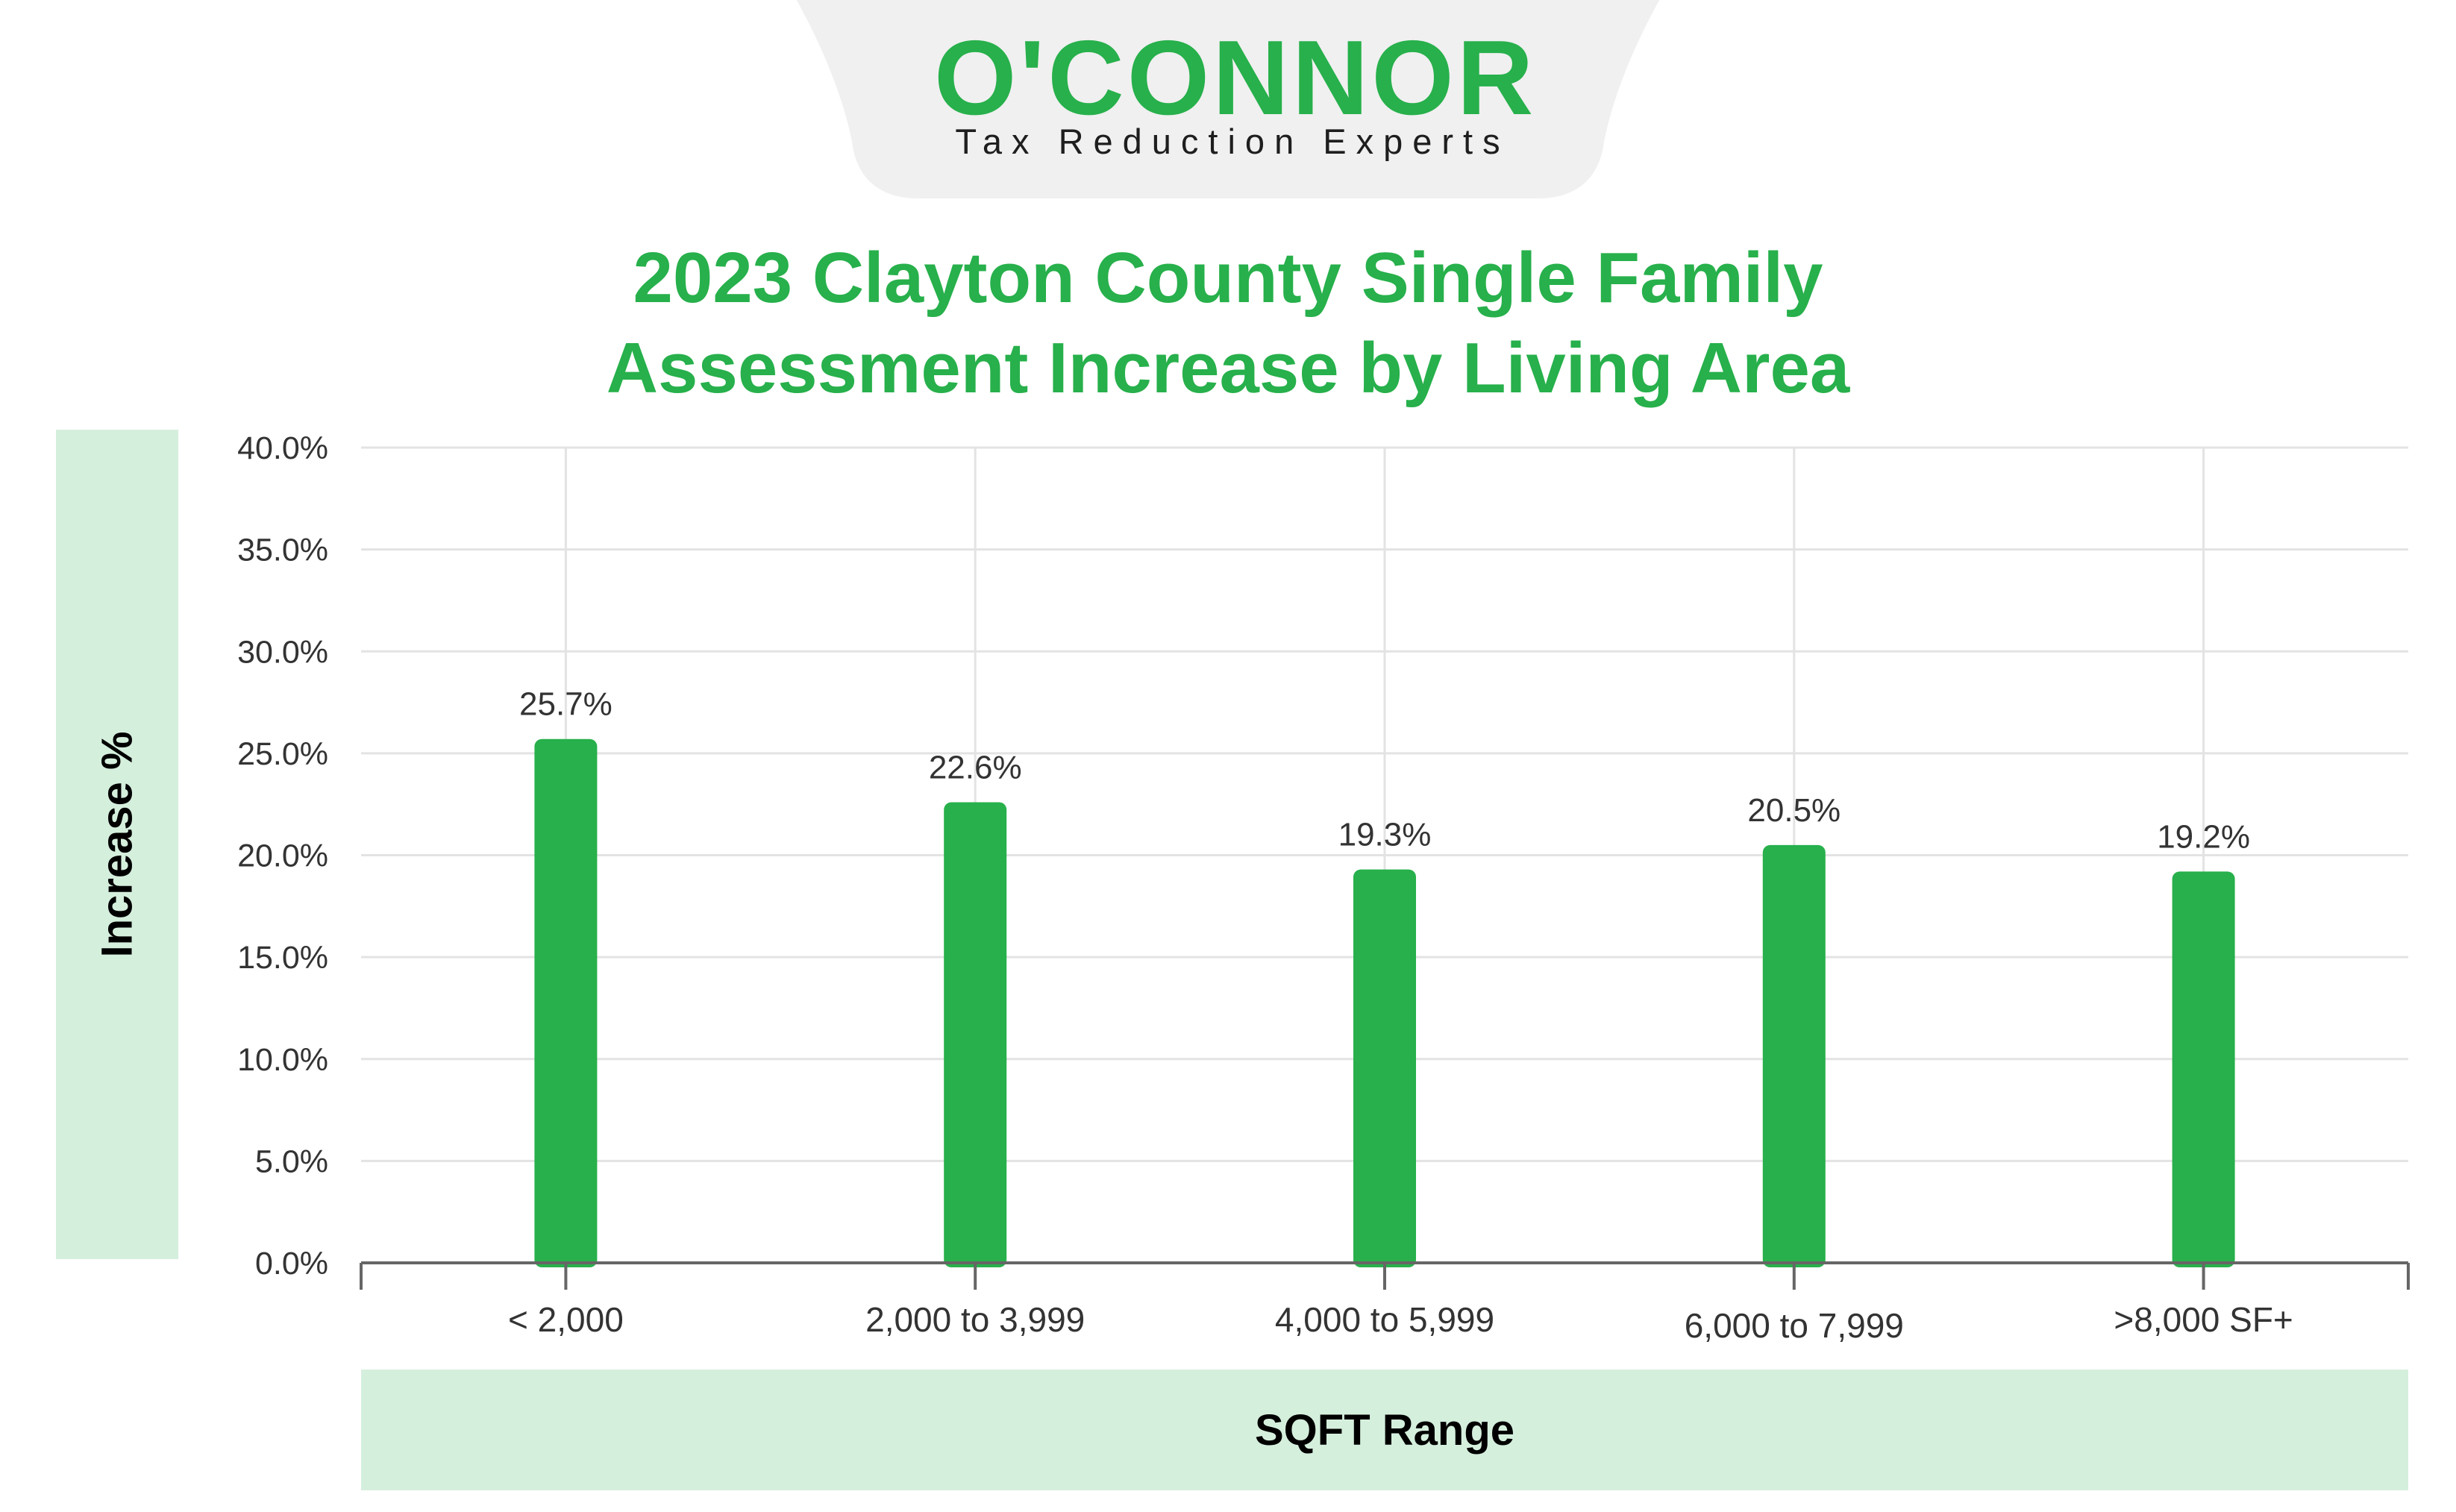 This screenshot has width=2456, height=1512. What do you see at coordinates (282, 958) in the screenshot?
I see `y-tick-label: 15.0%` at bounding box center [282, 958].